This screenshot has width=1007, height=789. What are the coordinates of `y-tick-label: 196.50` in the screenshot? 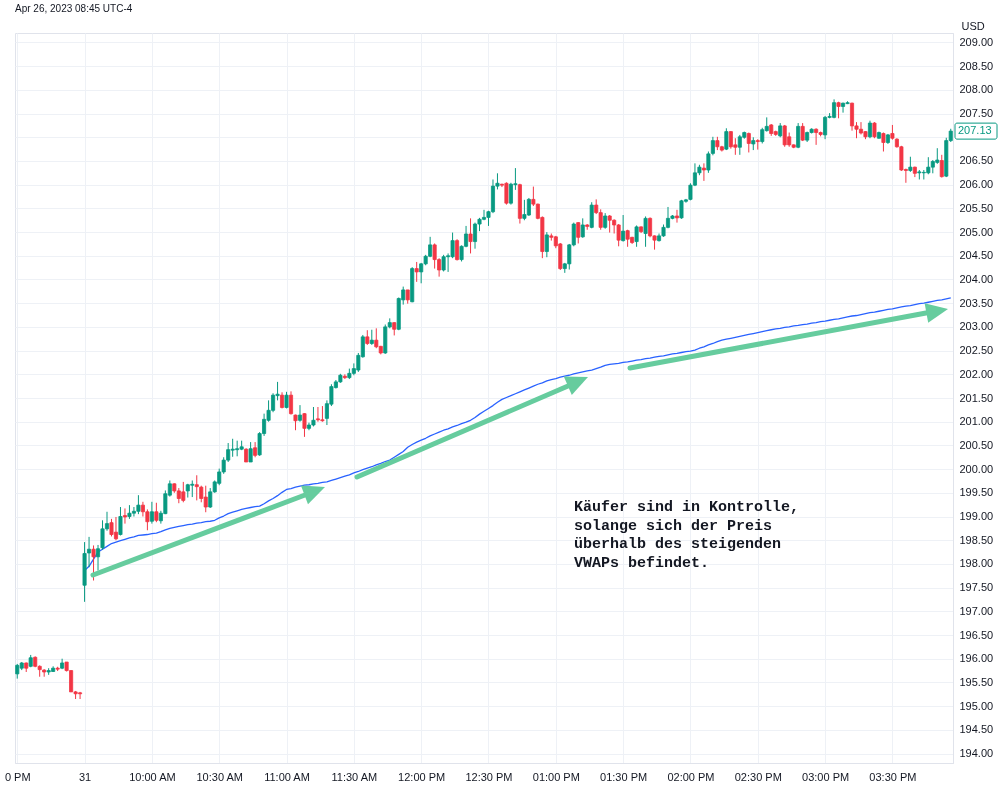 It's located at (976, 634).